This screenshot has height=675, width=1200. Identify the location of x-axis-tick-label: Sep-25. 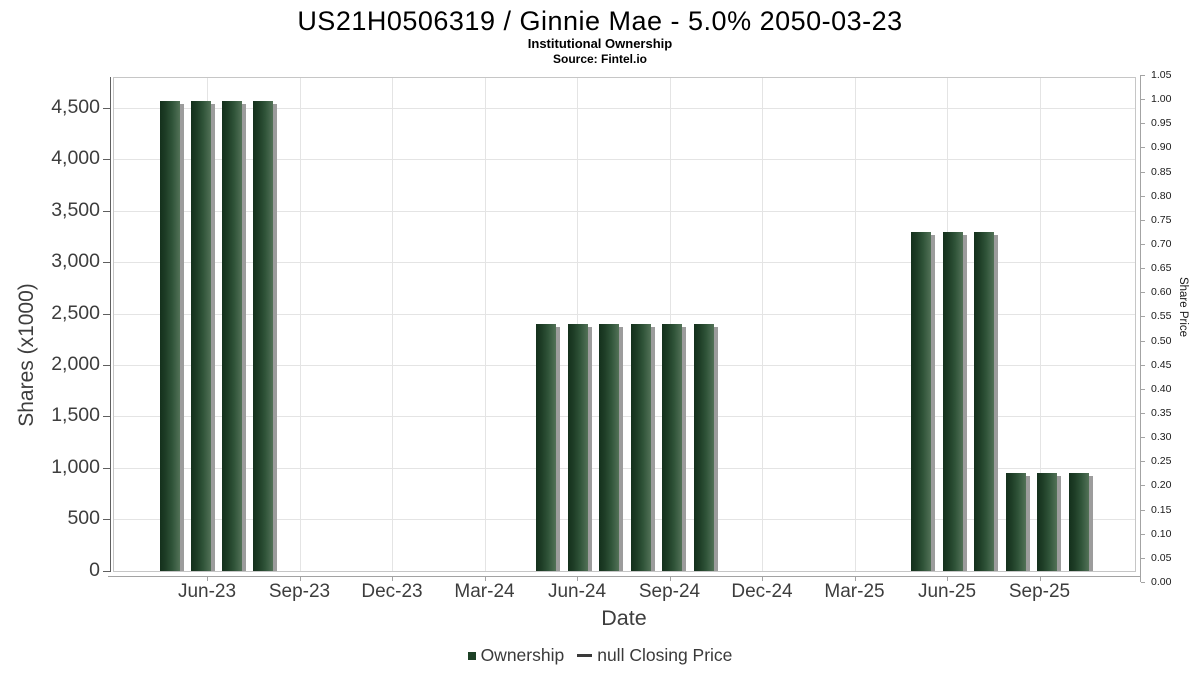
(1039, 591).